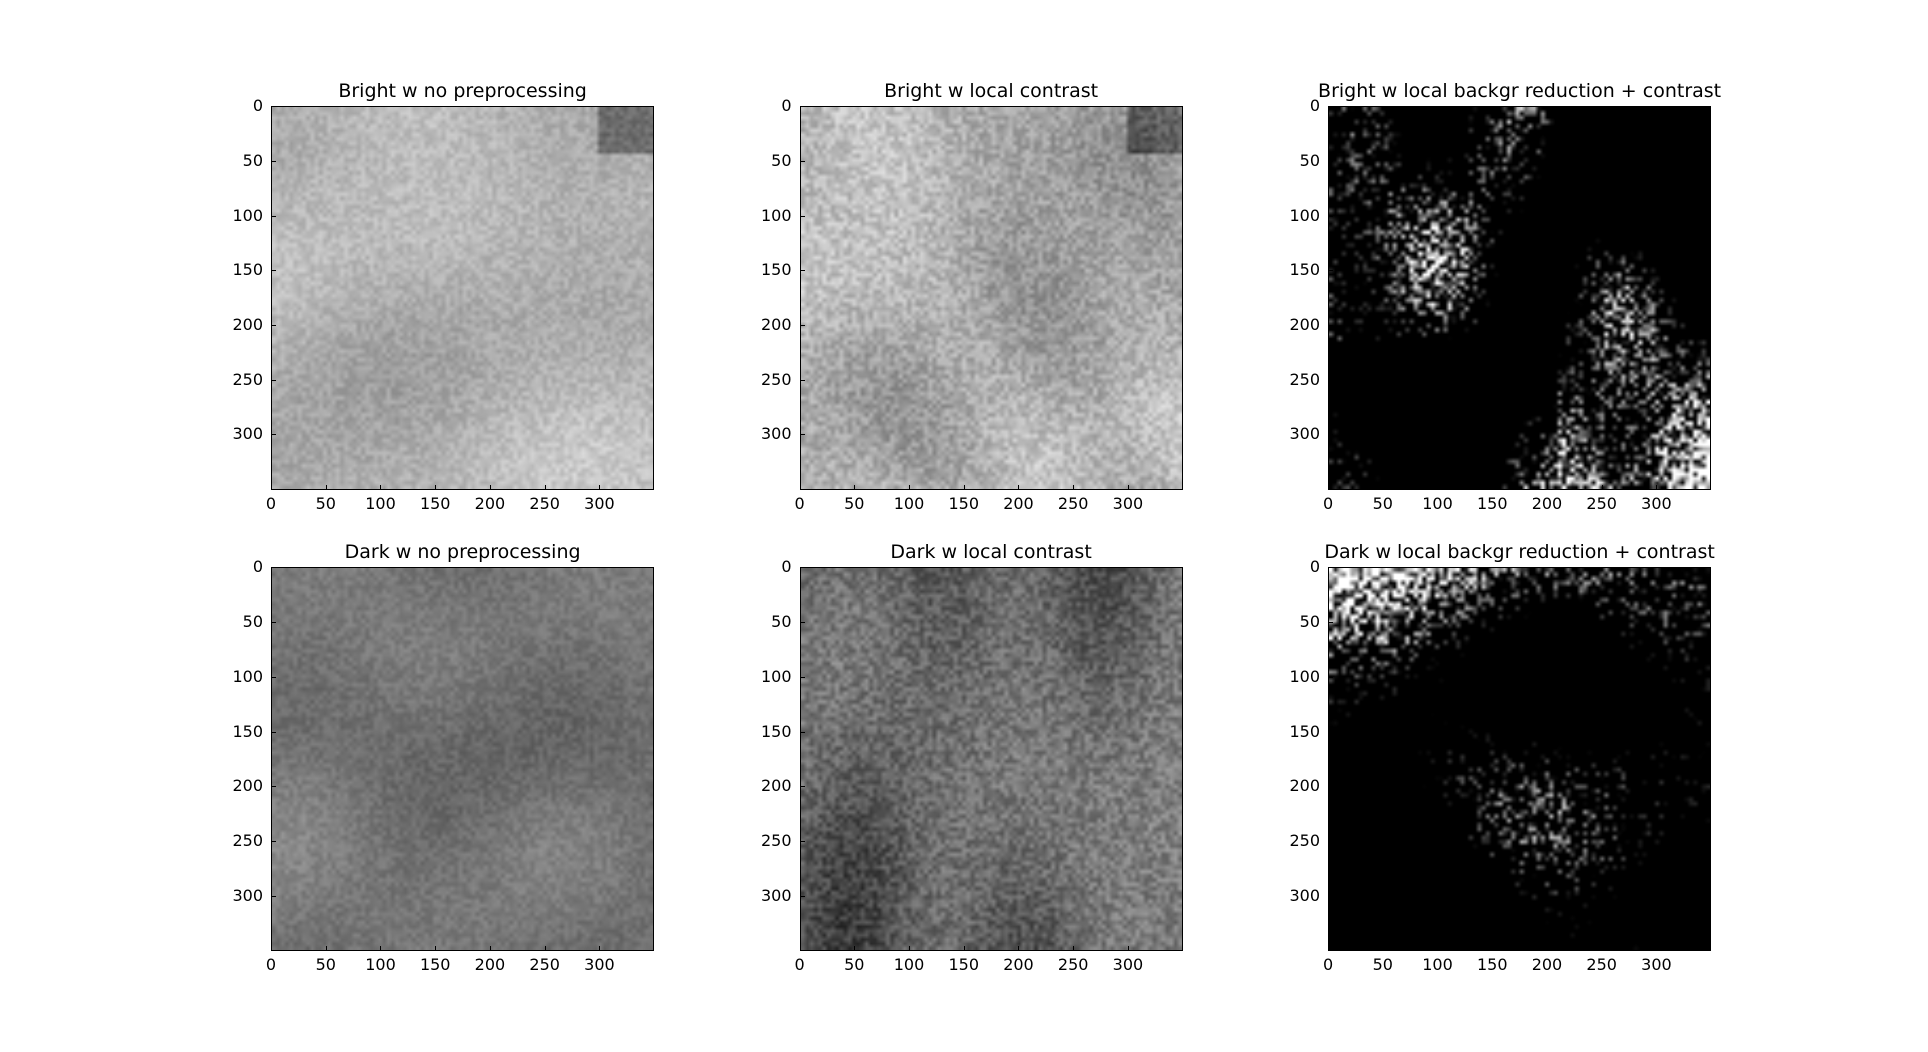 The image size is (1928, 1052). Describe the element at coordinates (991, 91) in the screenshot. I see `panel-title: Bright w local contrast` at that location.